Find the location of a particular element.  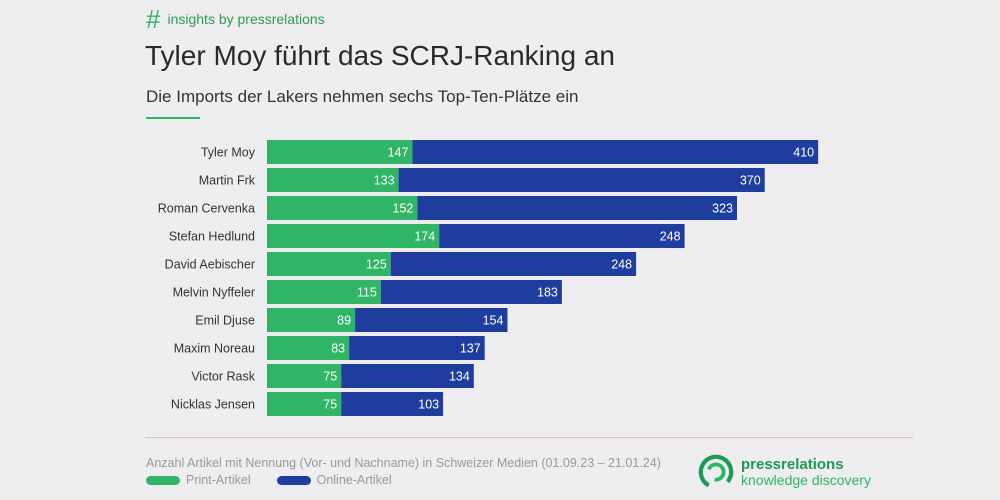

data-label-online: 137 is located at coordinates (470, 349).